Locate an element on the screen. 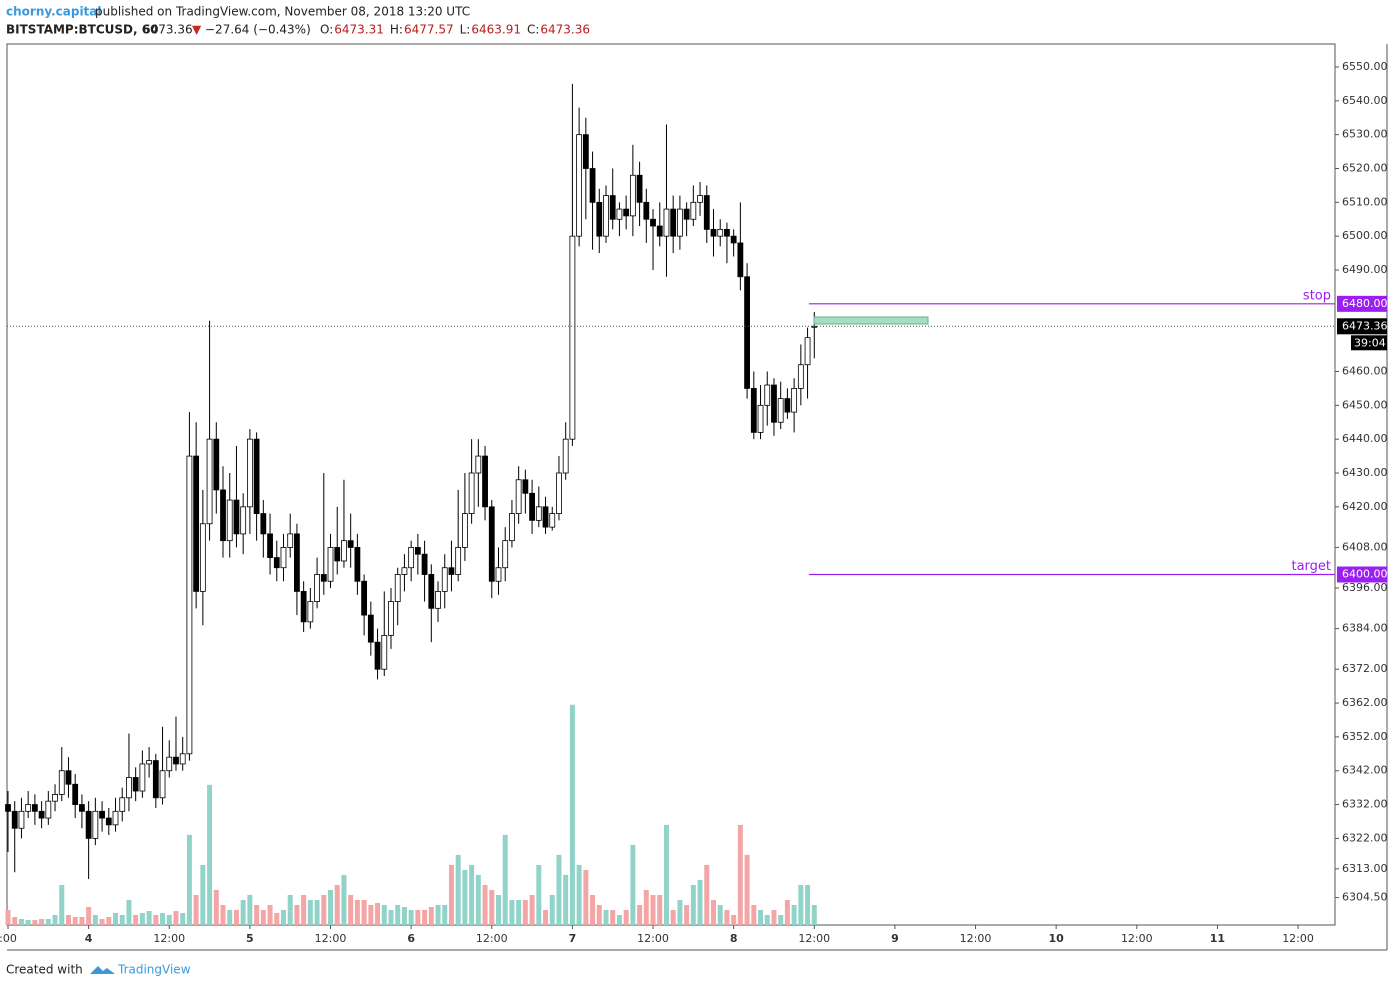  y-tick-label: 6313.00 is located at coordinates (1365, 868).